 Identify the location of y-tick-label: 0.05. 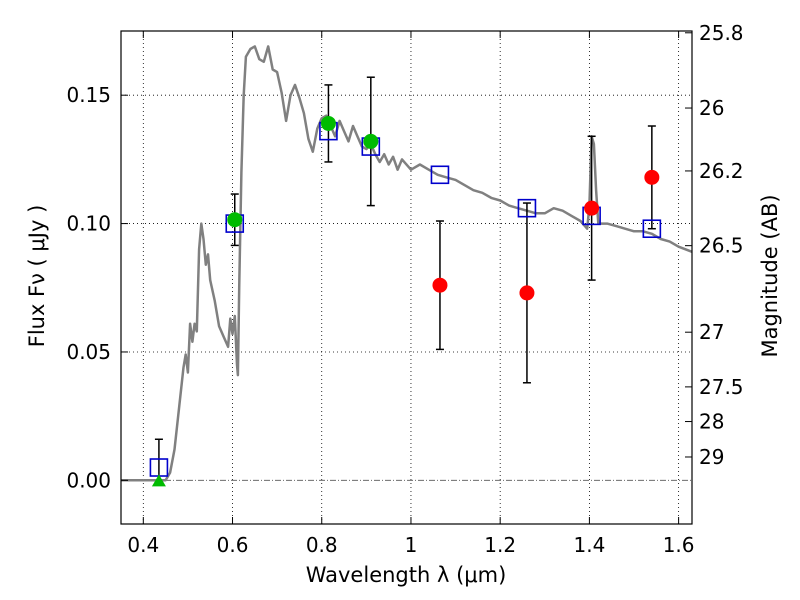
(88, 352).